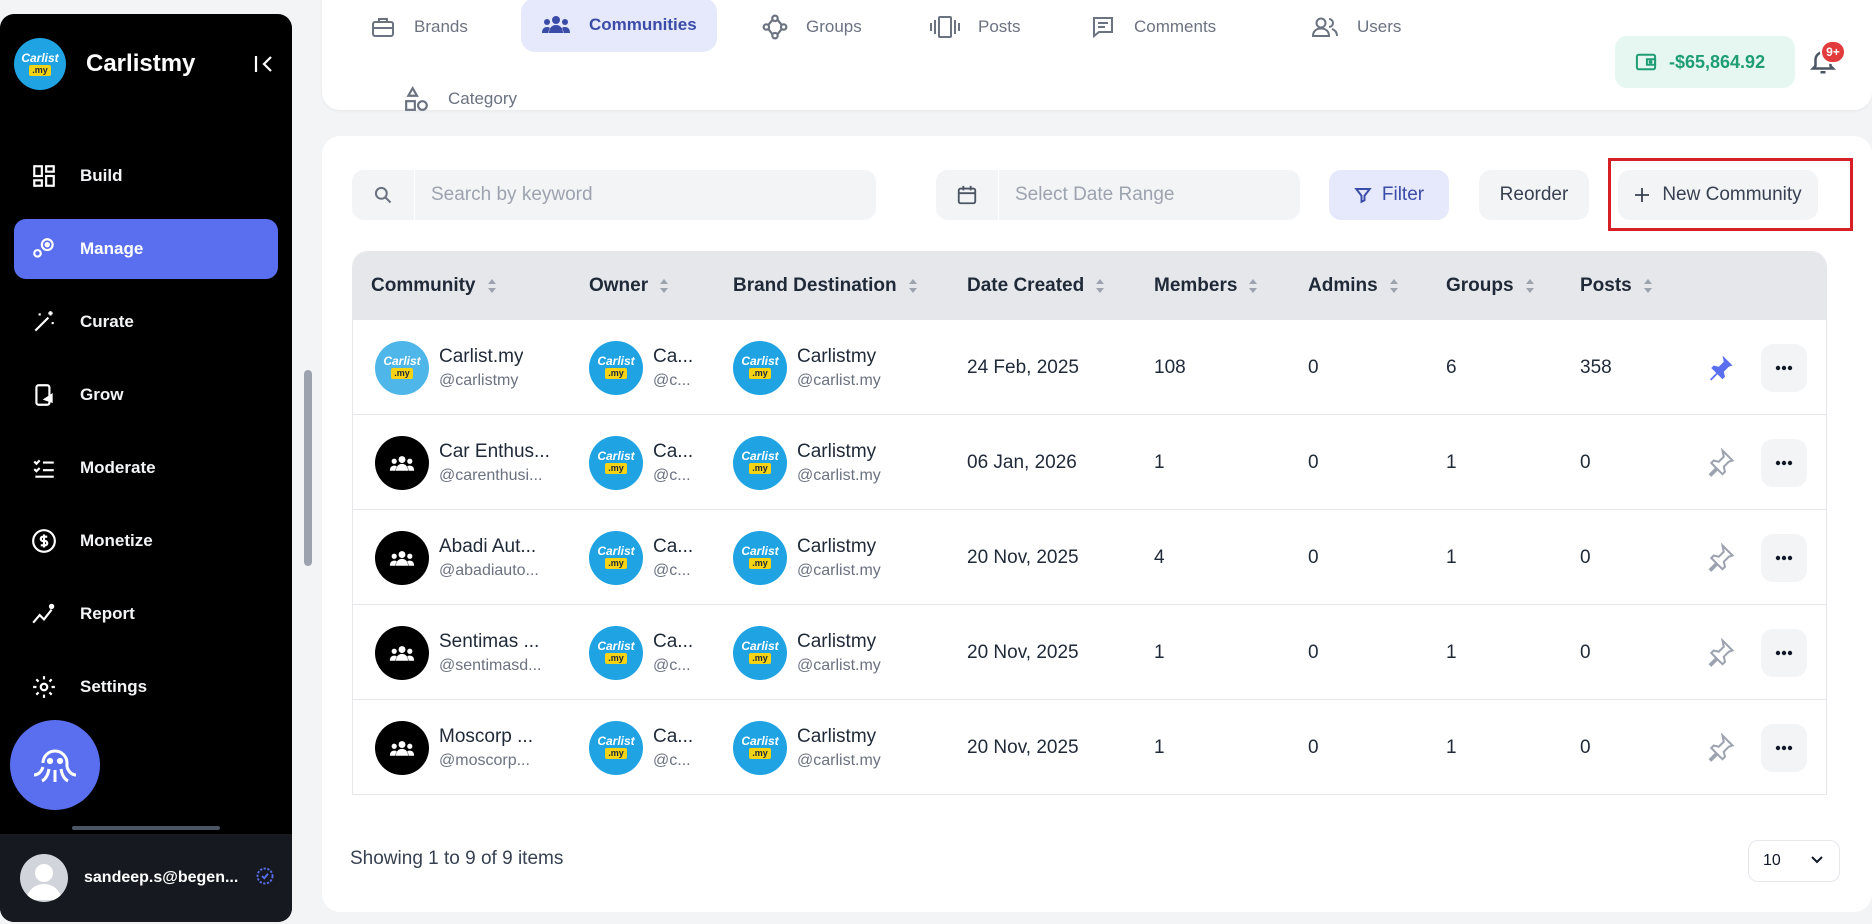 This screenshot has width=1872, height=924. What do you see at coordinates (146, 176) in the screenshot?
I see `sidebar-item-build: Build` at bounding box center [146, 176].